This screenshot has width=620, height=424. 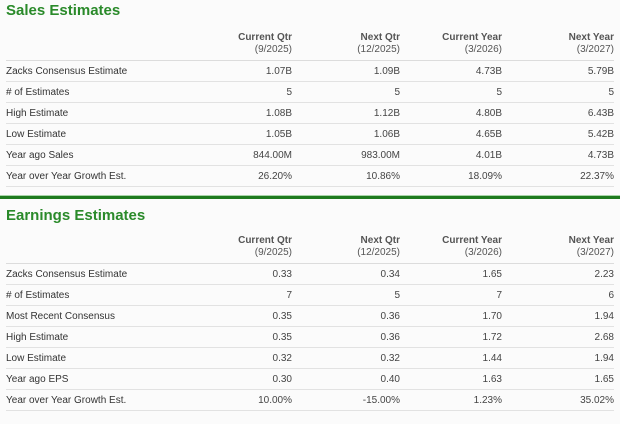 What do you see at coordinates (310, 113) in the screenshot?
I see `table-row: High Estimate 1.08B 1.12B 4.80B 6.43B` at bounding box center [310, 113].